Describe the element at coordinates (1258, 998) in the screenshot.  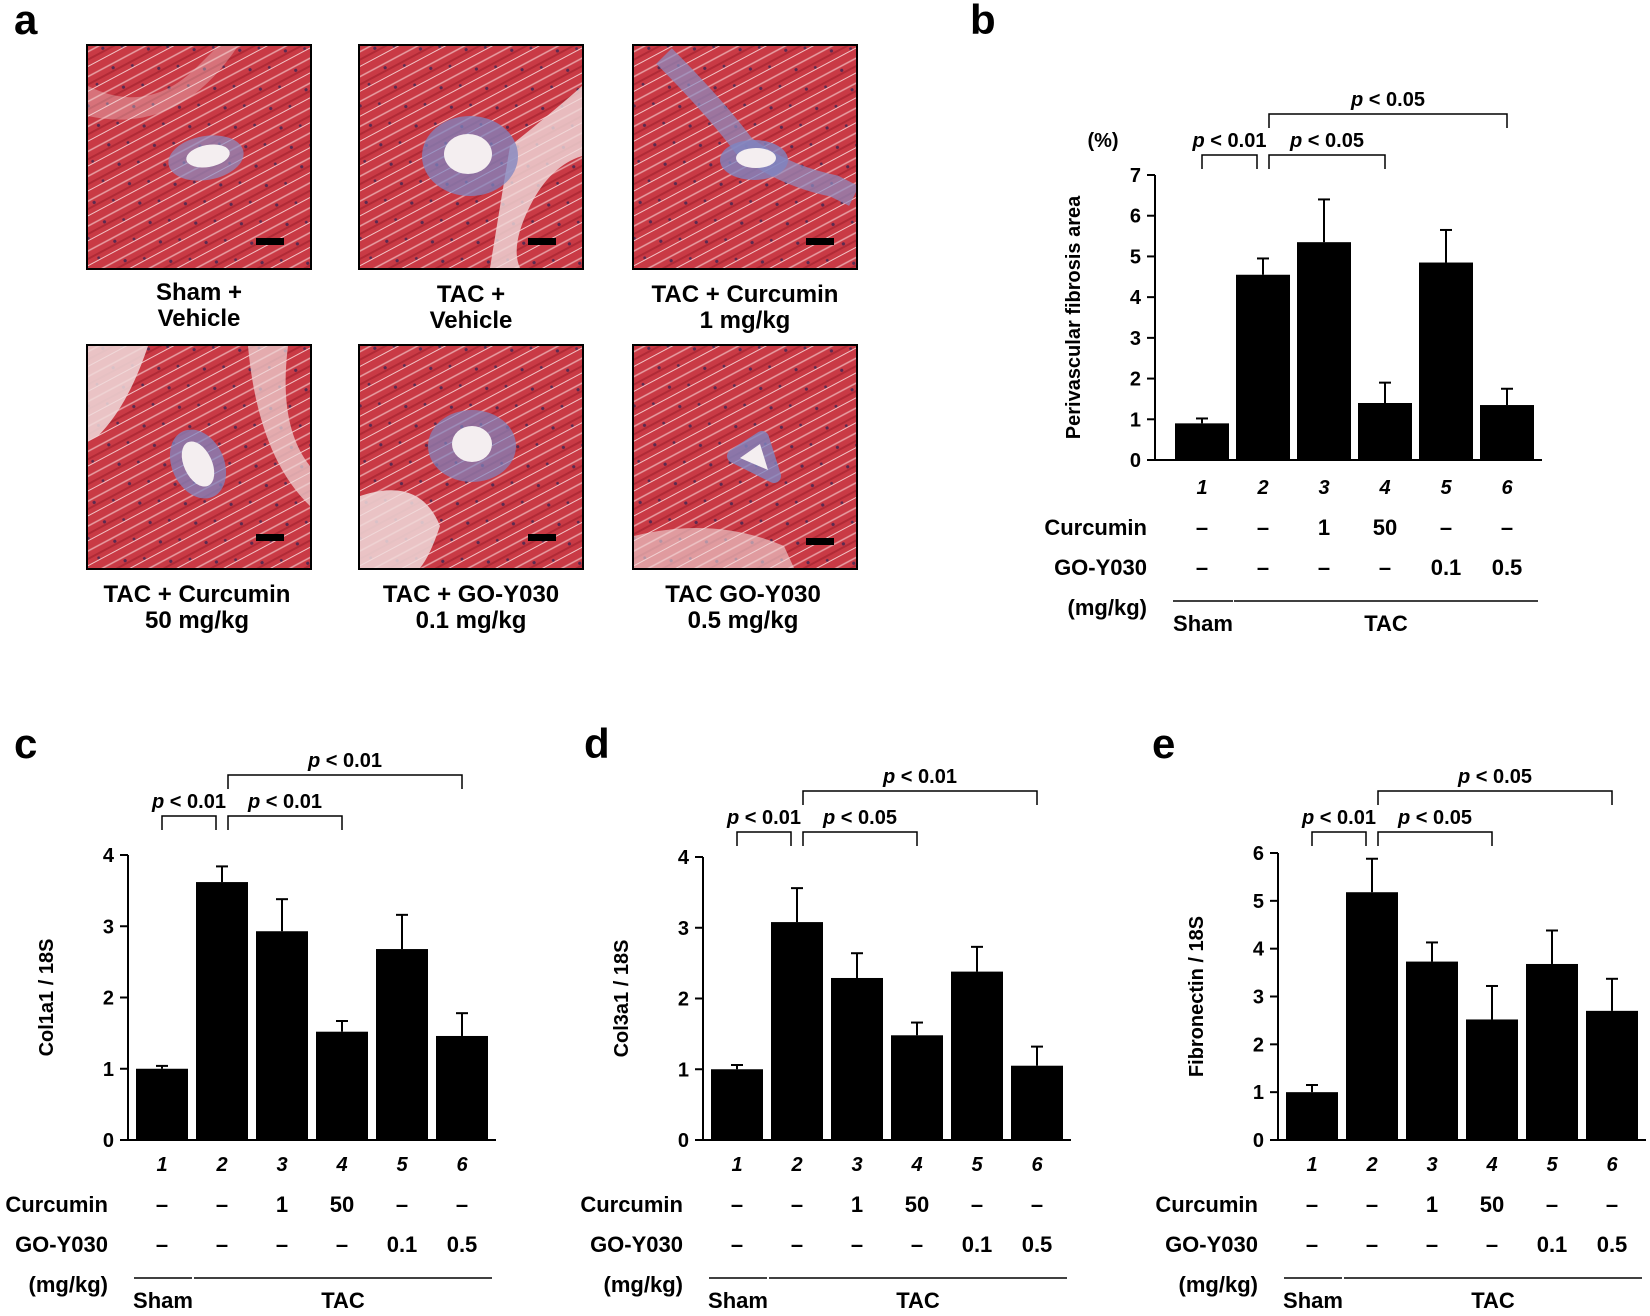
I see `y-tick-label: 3` at that location.